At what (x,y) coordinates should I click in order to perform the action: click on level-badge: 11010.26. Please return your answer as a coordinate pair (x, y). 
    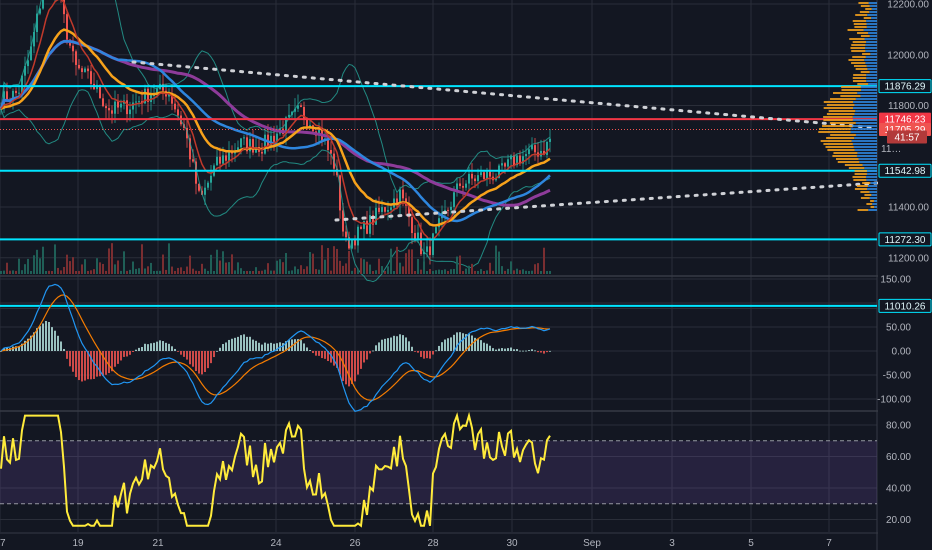
    Looking at the image, I should click on (905, 305).